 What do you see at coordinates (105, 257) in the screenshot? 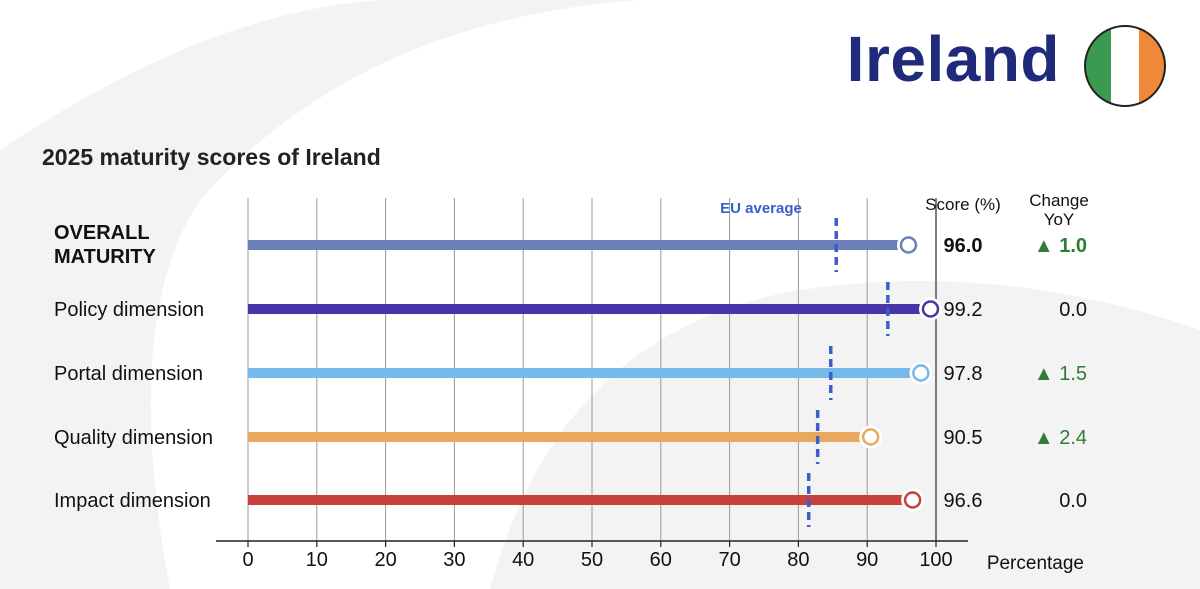
I see `row-label-0-line2: MATURITY` at bounding box center [105, 257].